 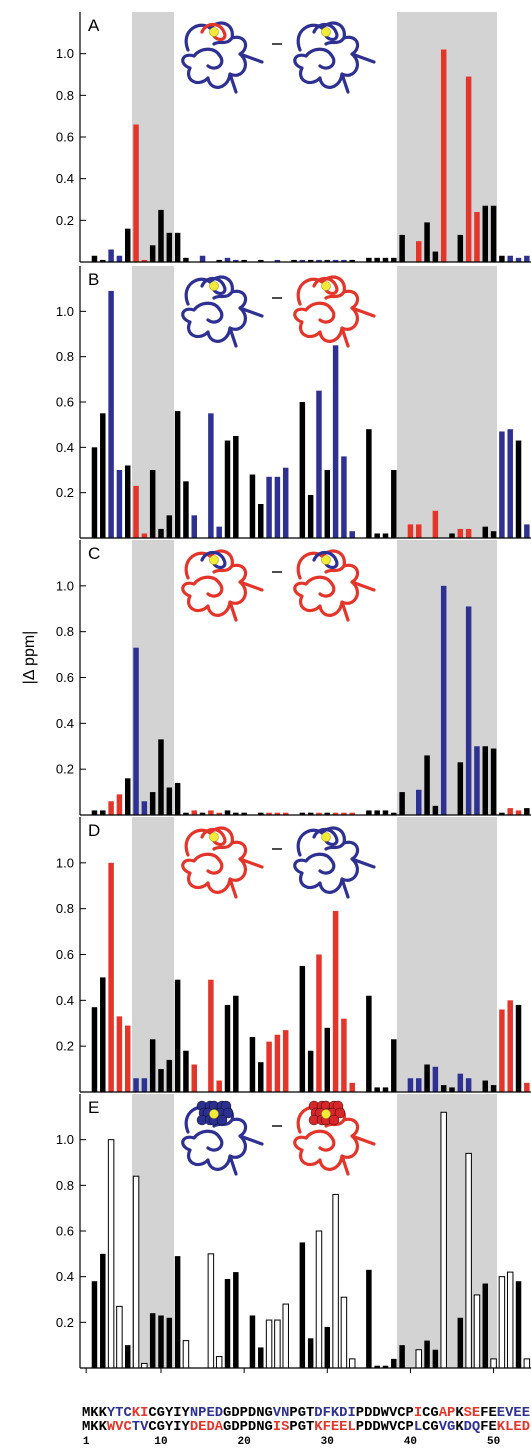 I want to click on shaded-region, so click(x=447, y=954).